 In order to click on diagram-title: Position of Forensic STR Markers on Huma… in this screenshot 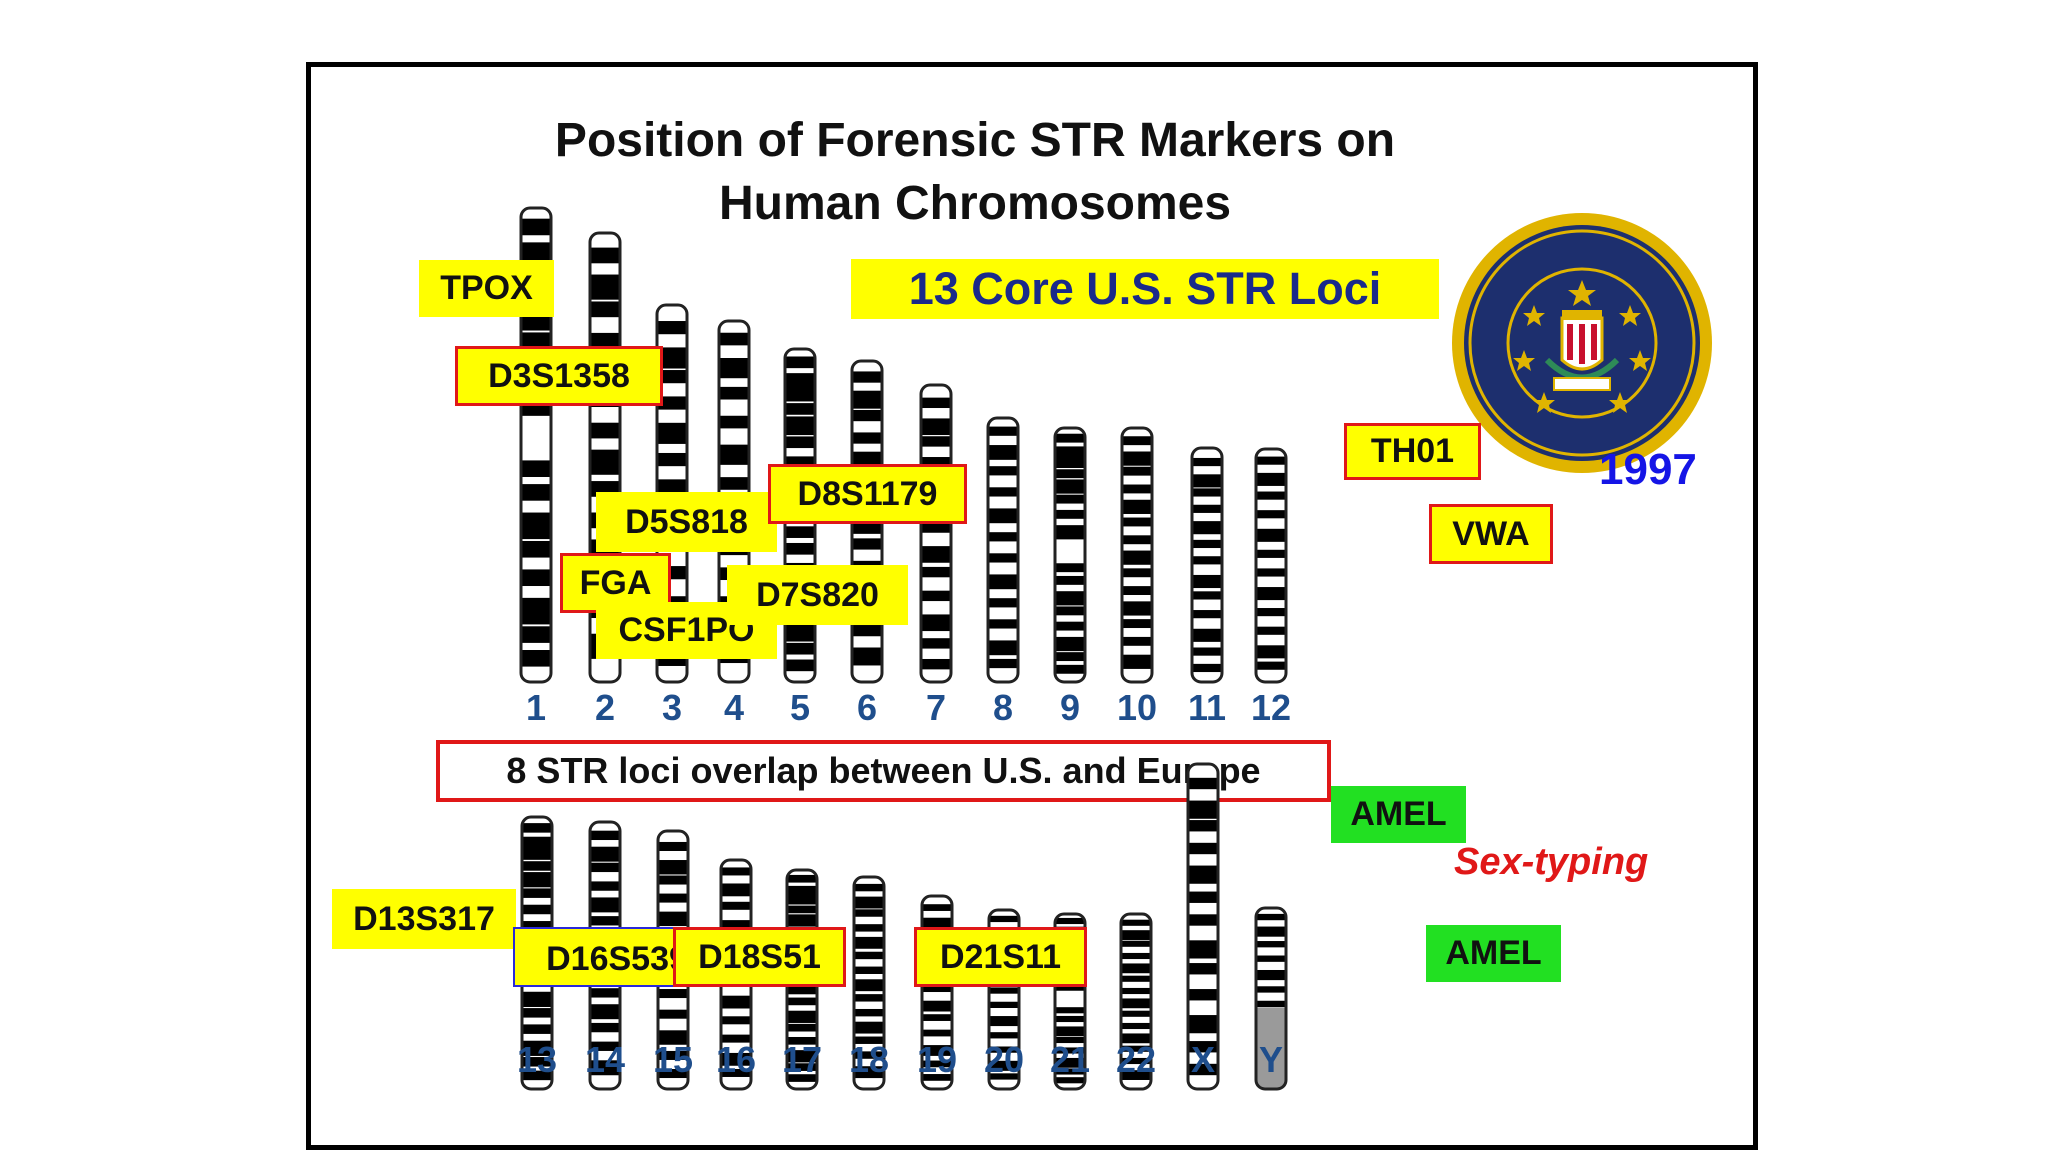, I will do `click(975, 172)`.